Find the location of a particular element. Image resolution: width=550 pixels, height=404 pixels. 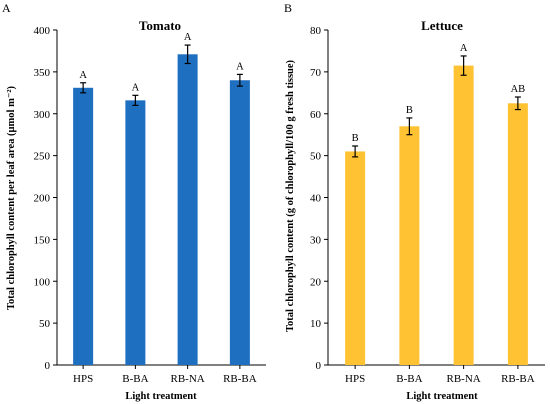

x-tick-label-tomato: HPS is located at coordinates (83, 379).